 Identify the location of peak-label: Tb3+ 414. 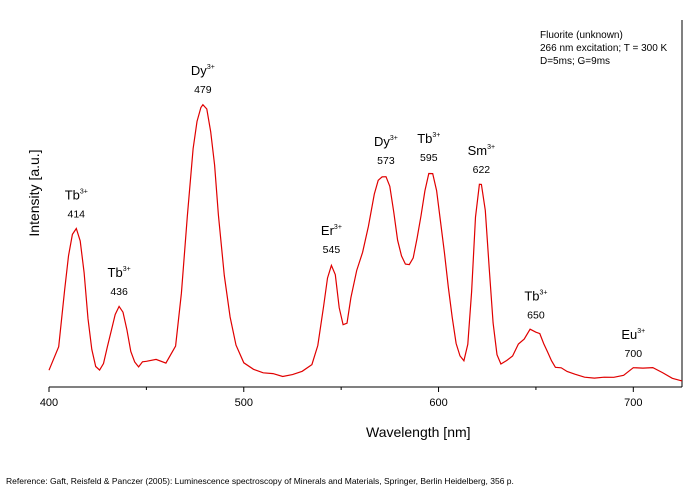
(76, 204).